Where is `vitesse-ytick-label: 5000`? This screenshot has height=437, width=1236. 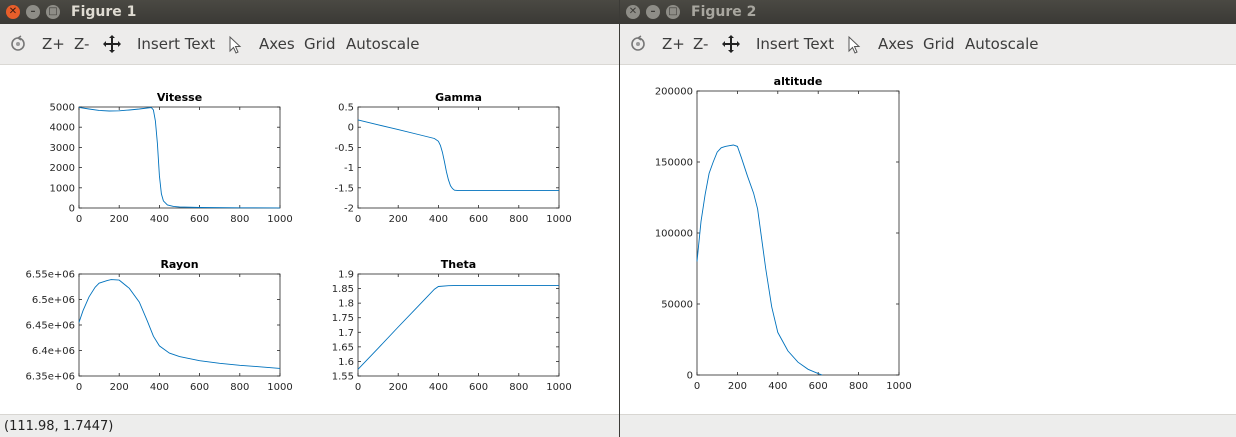 vitesse-ytick-label: 5000 is located at coordinates (62, 108).